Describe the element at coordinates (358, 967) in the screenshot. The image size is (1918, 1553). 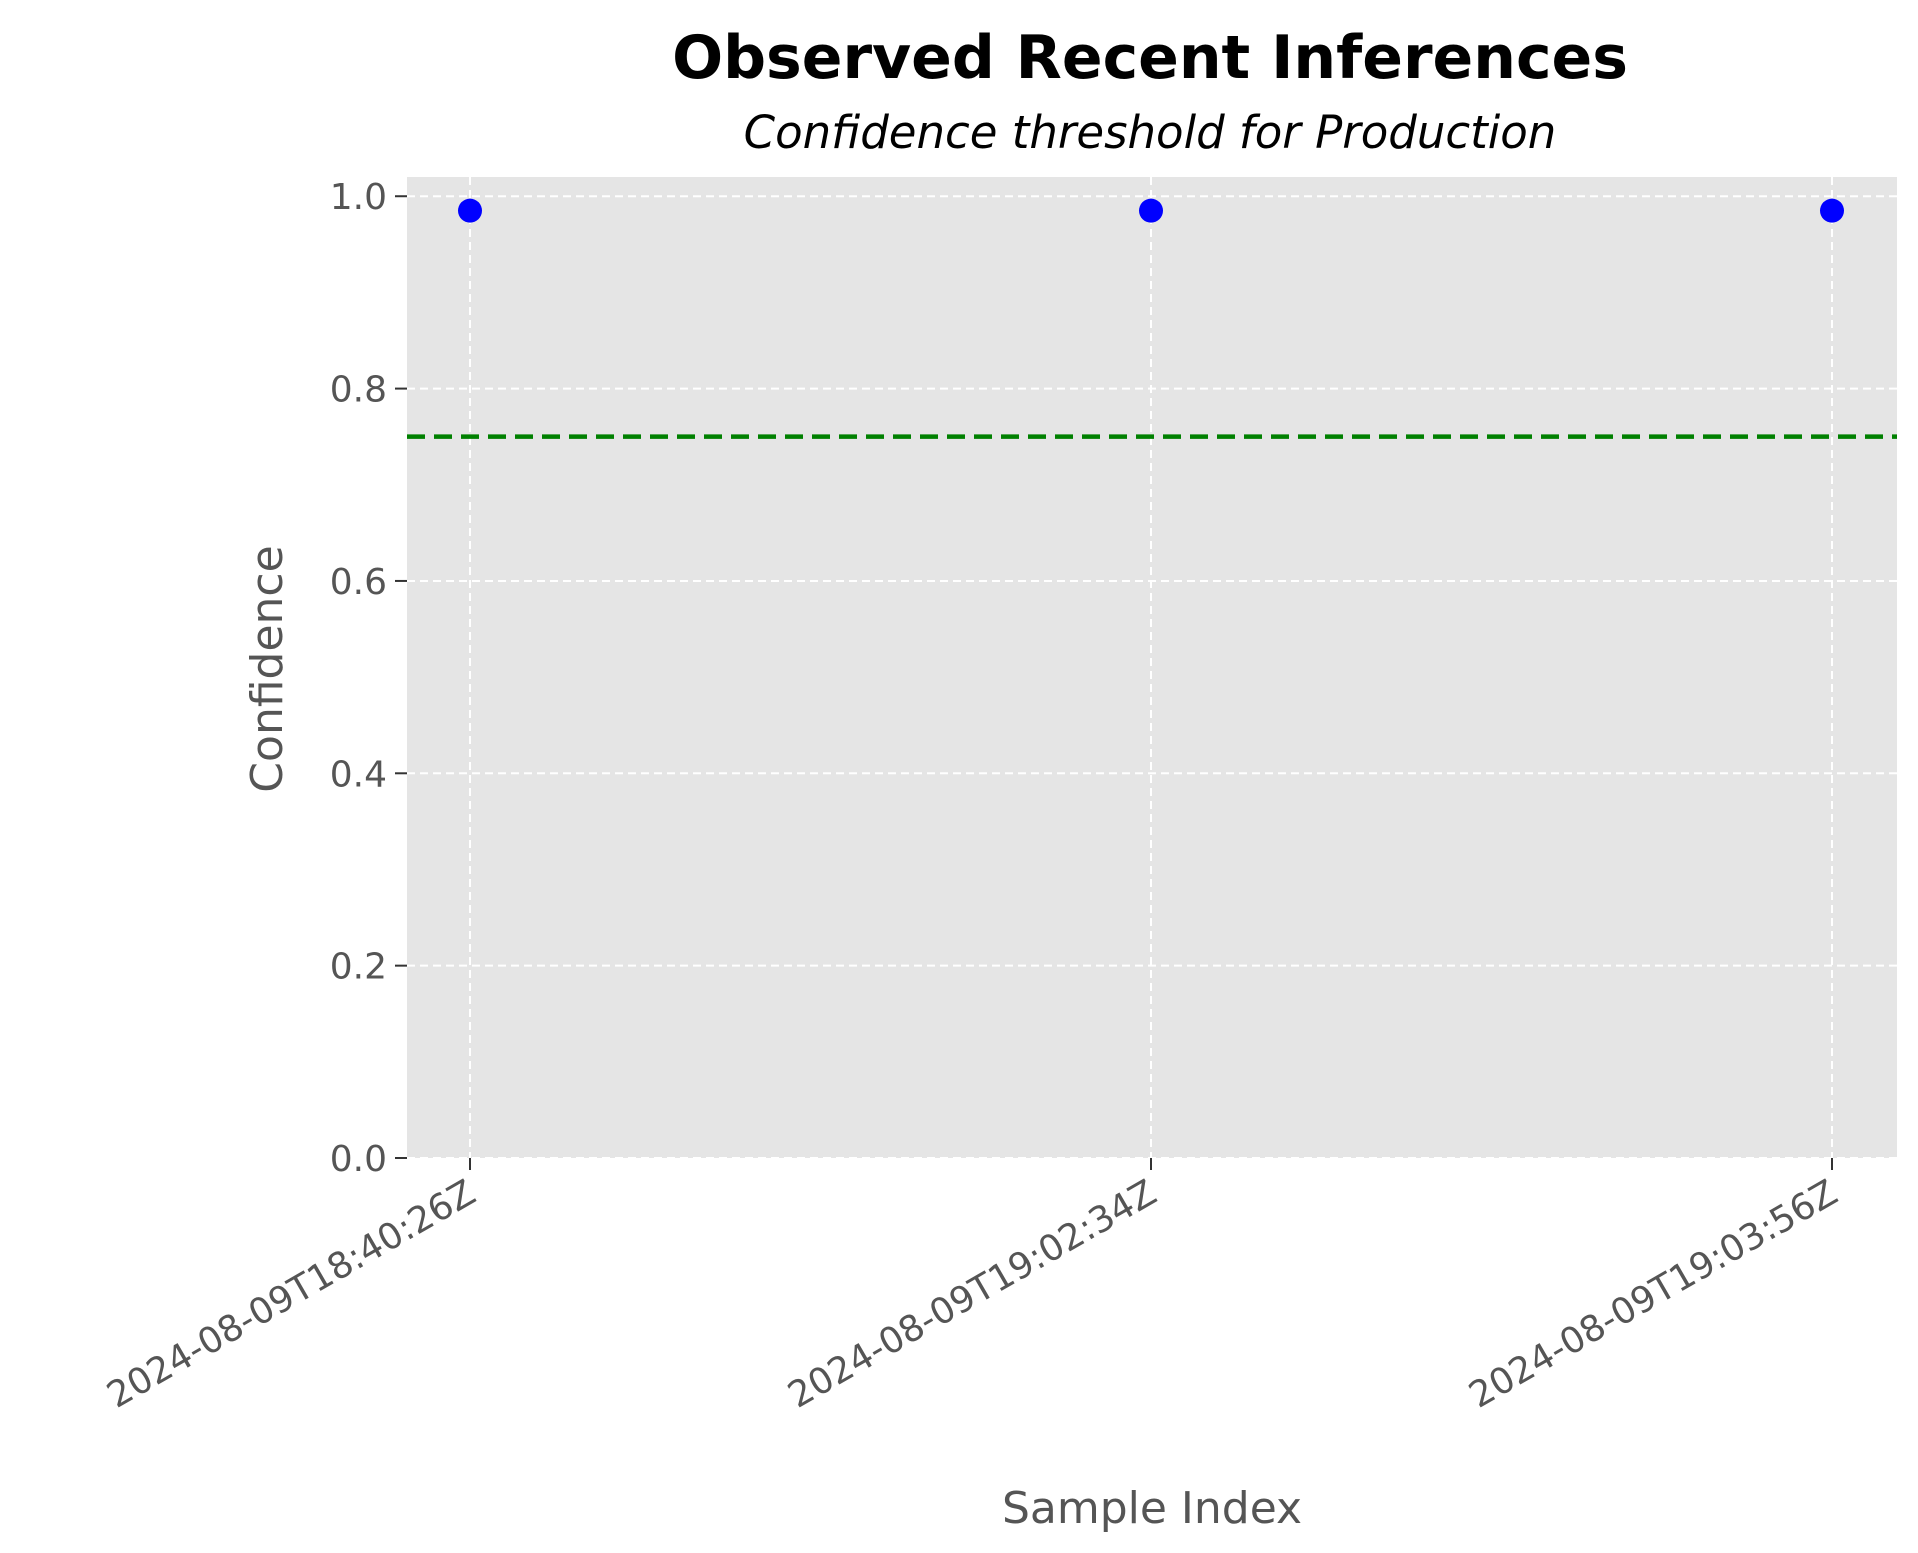
I see `y-tick-label: 0.2` at that location.